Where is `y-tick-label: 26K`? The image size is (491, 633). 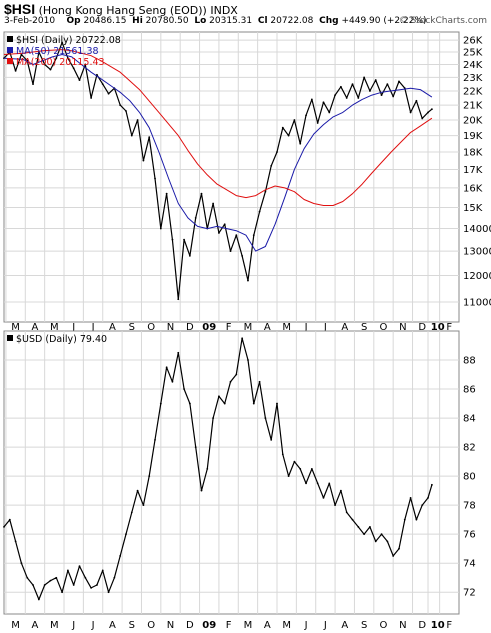
y-tick-label: 26K is located at coordinates (473, 41).